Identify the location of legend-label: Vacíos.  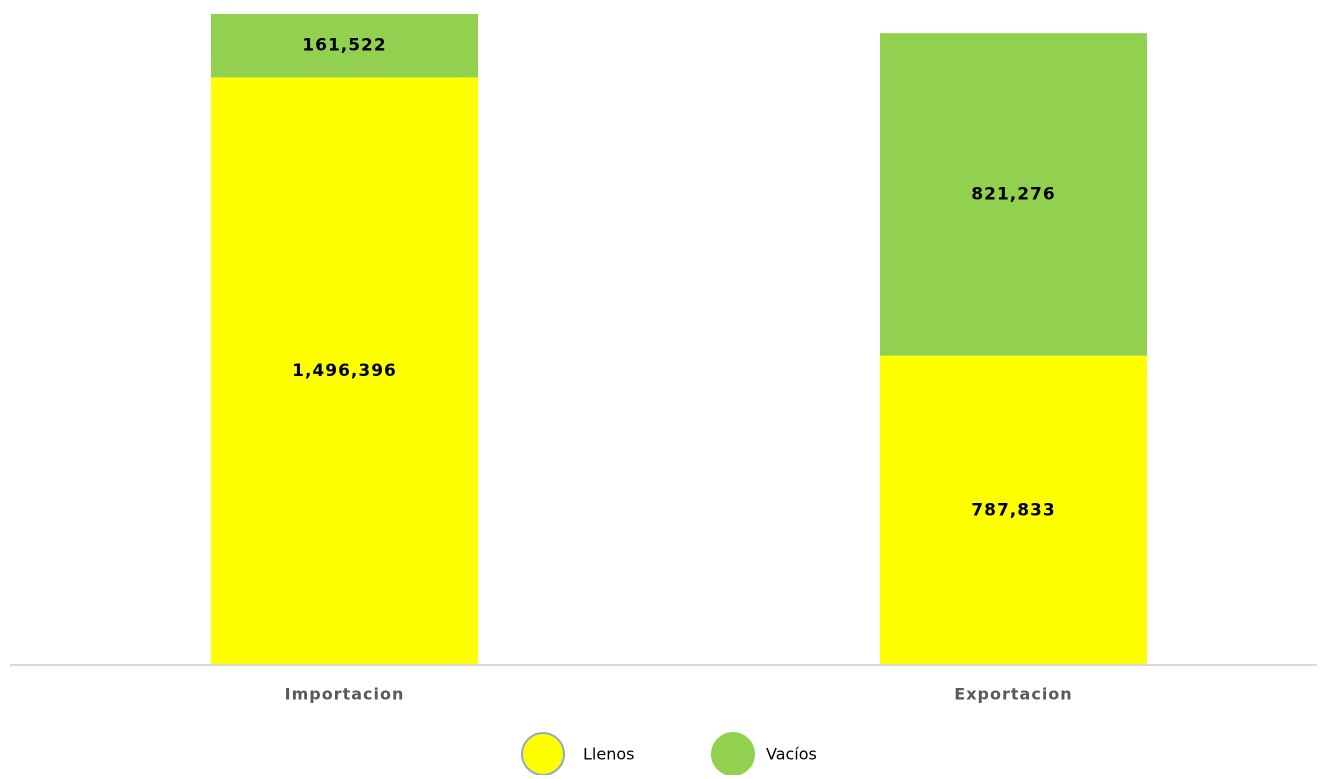
(791, 754).